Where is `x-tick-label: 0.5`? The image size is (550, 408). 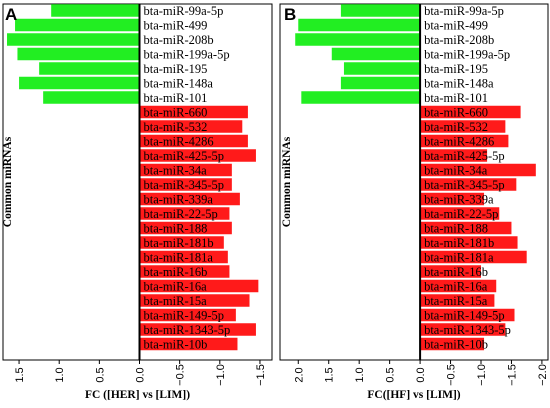 x-tick-label: 0.5 is located at coordinates (100, 374).